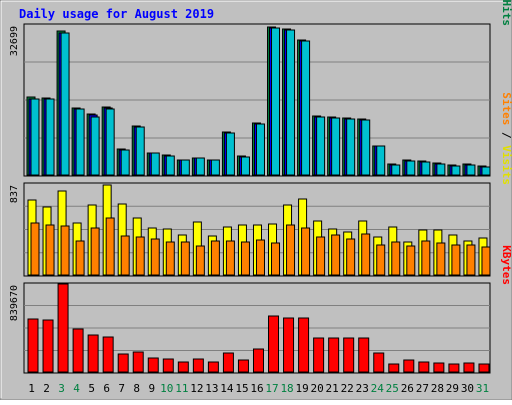  Describe the element at coordinates (506, 108) in the screenshot. I see `legend-segment: Sites` at that location.